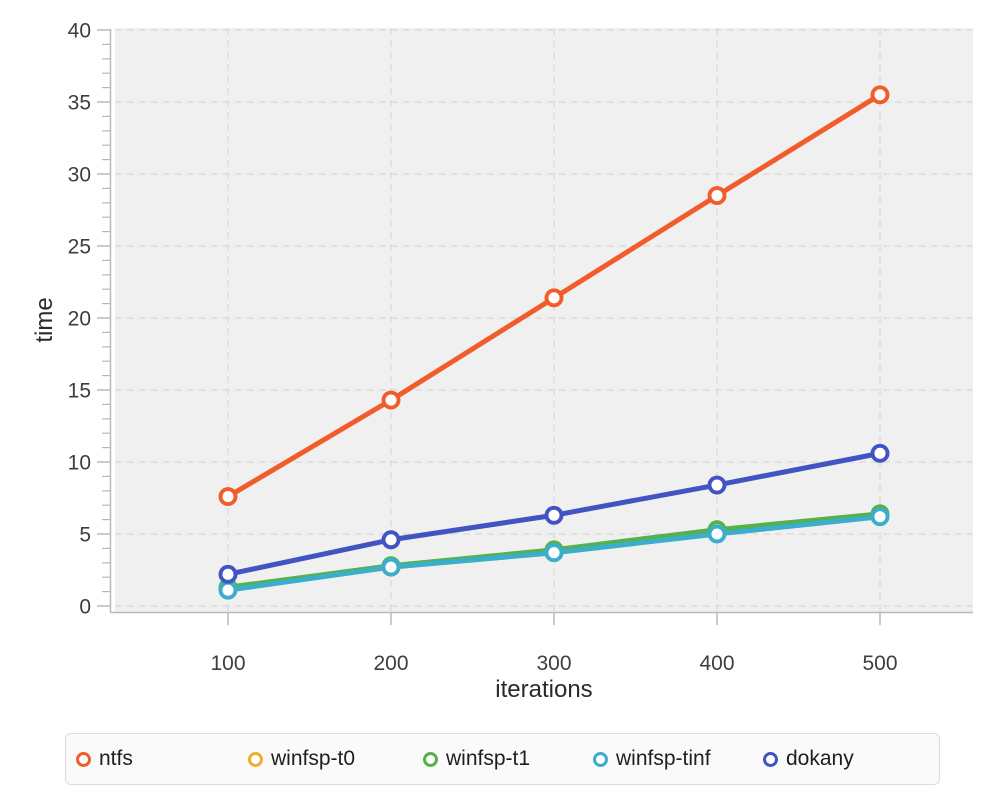 Image resolution: width=1000 pixels, height=800 pixels. I want to click on x-axis-title: iterations, so click(543, 689).